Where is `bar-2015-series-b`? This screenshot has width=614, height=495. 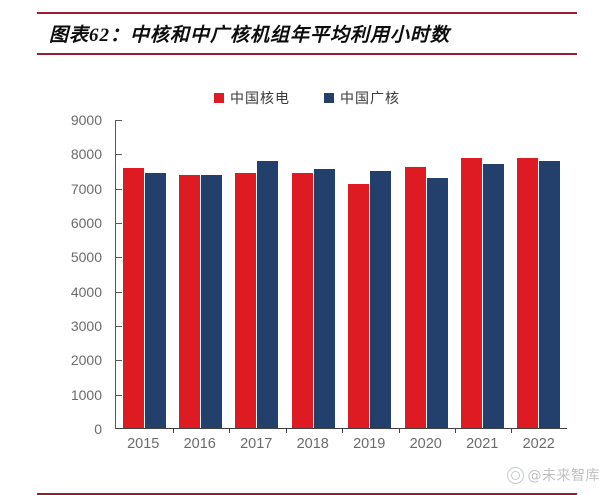
bar-2015-series-b is located at coordinates (155, 300).